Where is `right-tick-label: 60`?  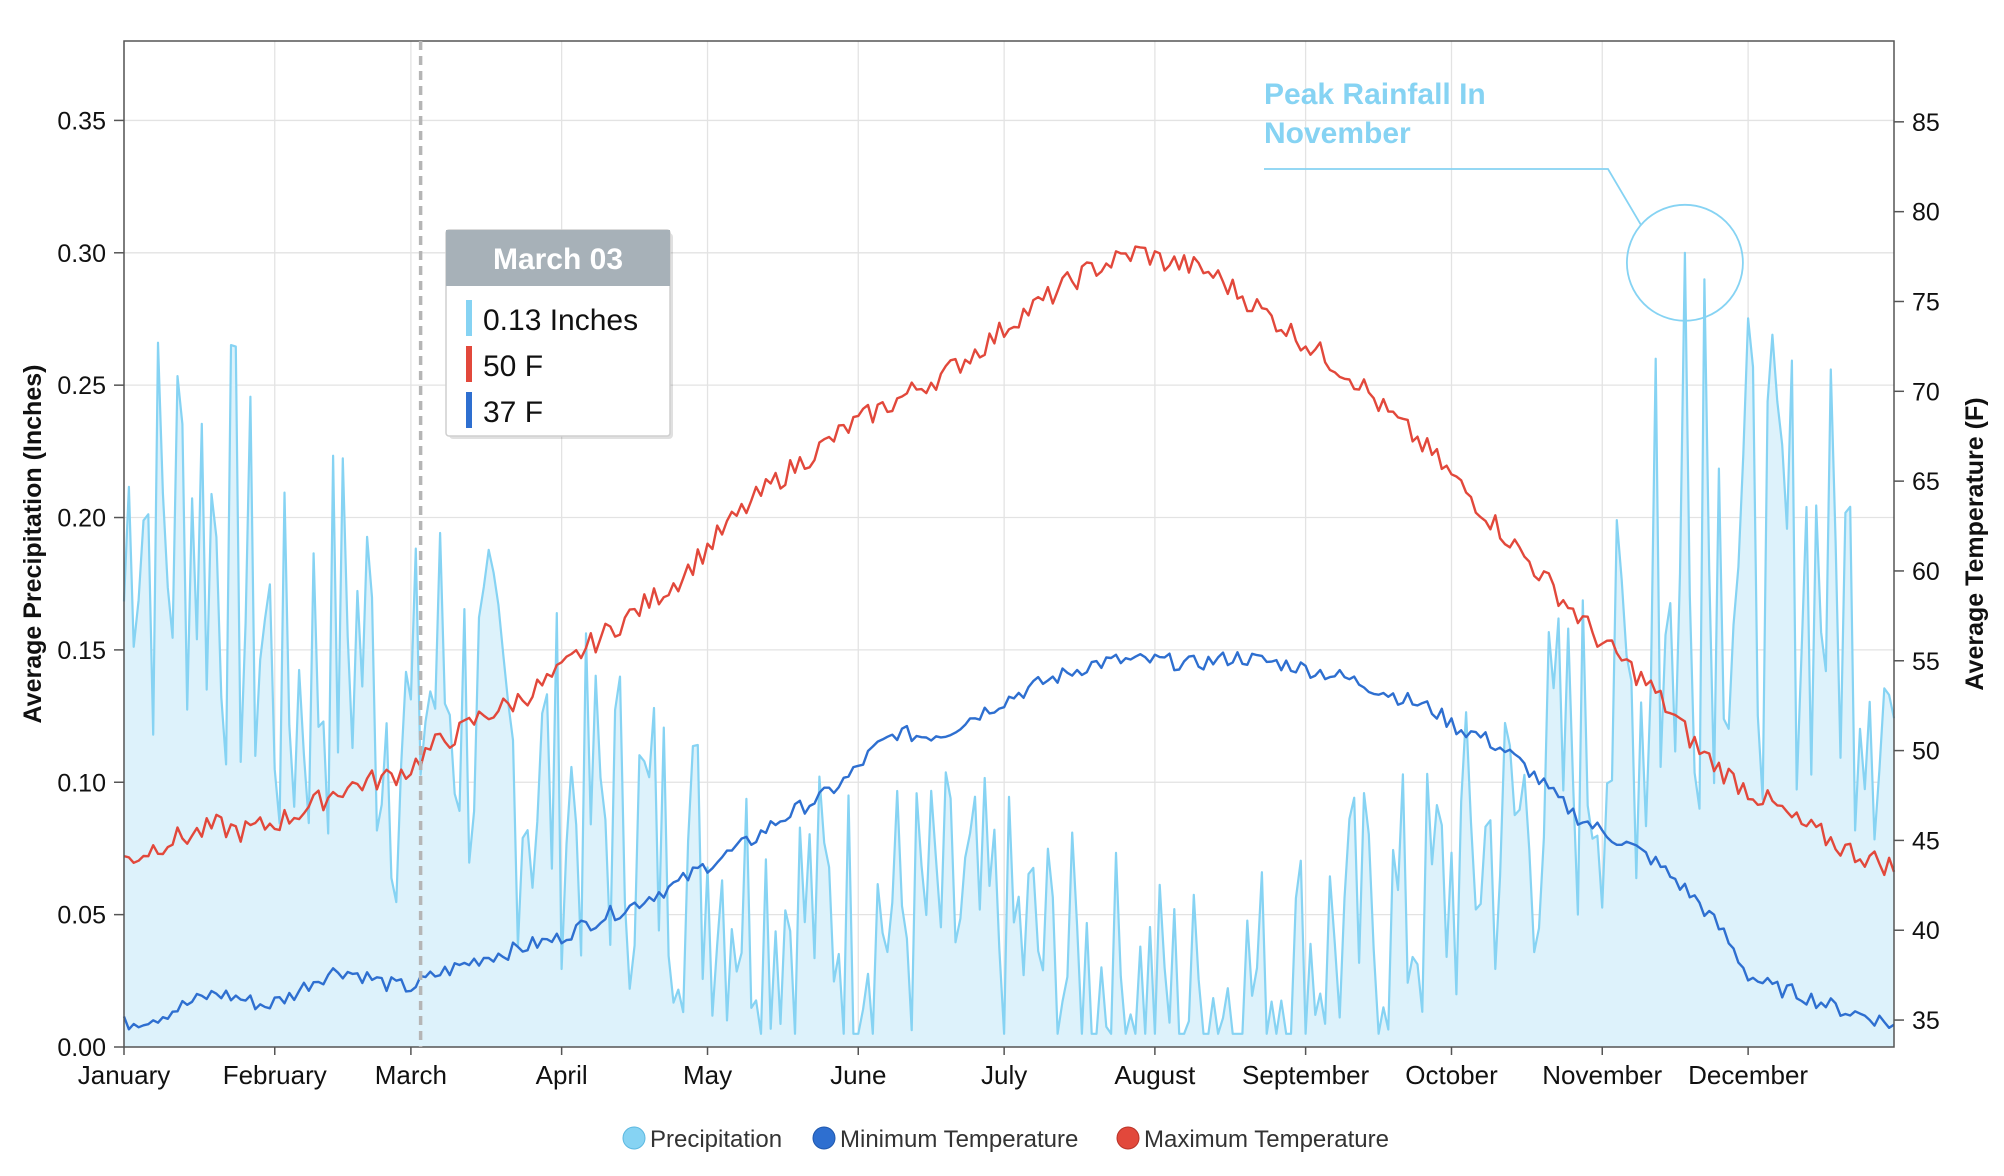 right-tick-label: 60 is located at coordinates (1926, 572).